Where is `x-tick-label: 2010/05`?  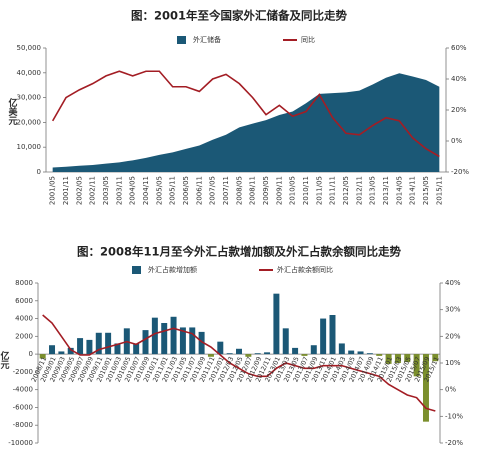 x-tick-label: 2010/05 is located at coordinates (293, 190).